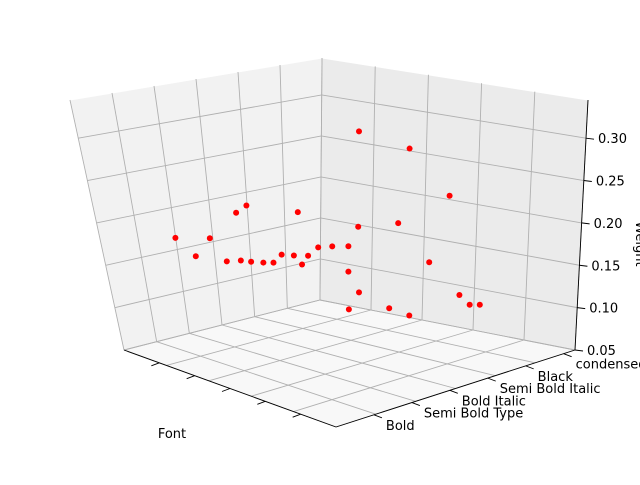 This screenshot has width=640, height=485. Describe the element at coordinates (605, 266) in the screenshot. I see `z-tick-label: 0.15` at that location.